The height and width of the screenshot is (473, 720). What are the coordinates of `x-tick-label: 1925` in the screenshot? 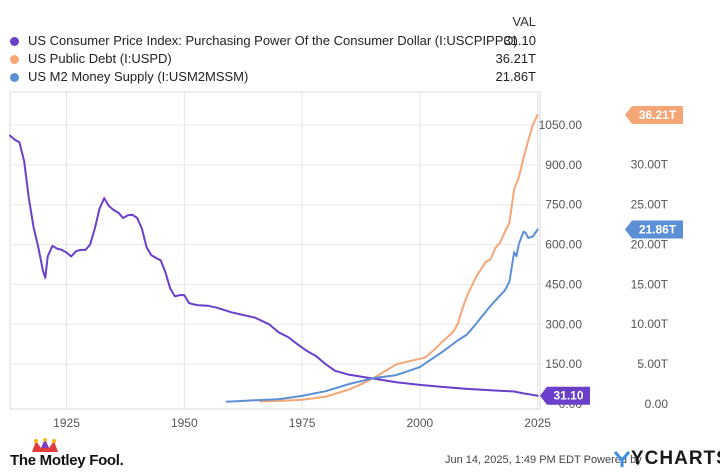 It's located at (66, 423).